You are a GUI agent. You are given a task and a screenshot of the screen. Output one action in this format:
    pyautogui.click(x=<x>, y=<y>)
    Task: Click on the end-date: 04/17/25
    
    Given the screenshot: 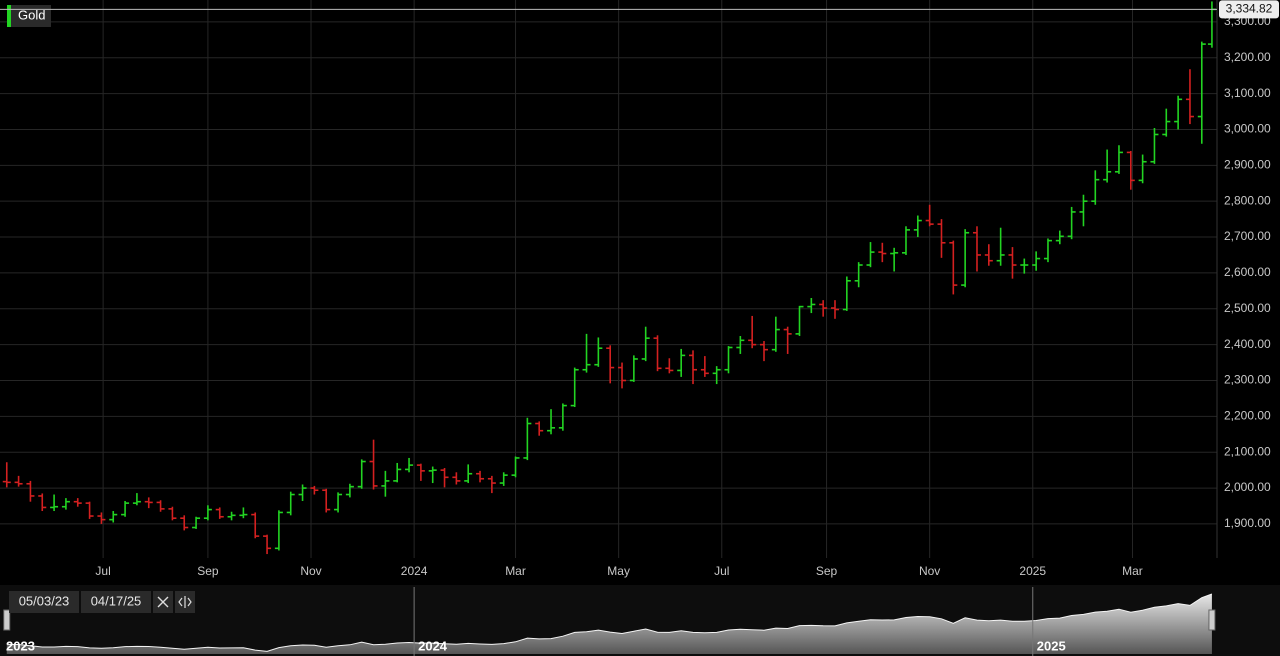 What is the action you would take?
    pyautogui.click(x=116, y=600)
    